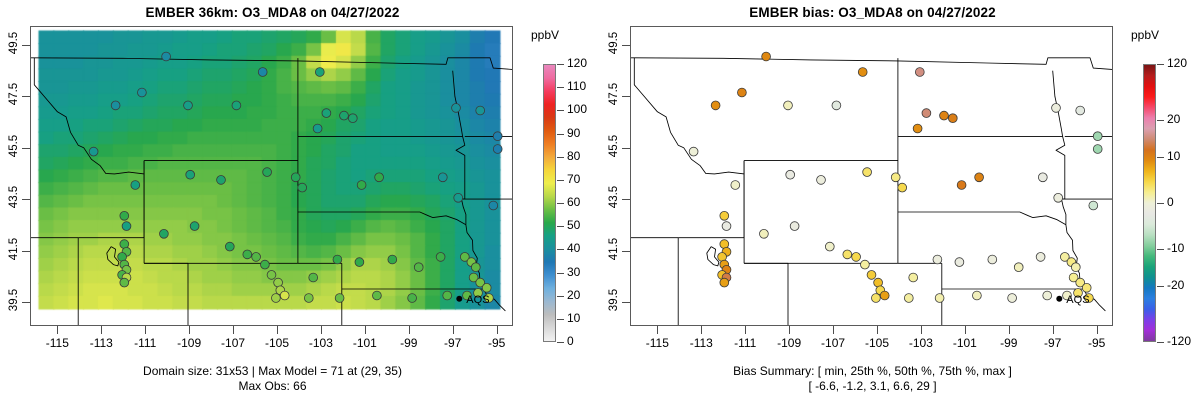 The image size is (1200, 409). Describe the element at coordinates (574, 202) in the screenshot. I see `colorbar-tick-label: 60` at that location.